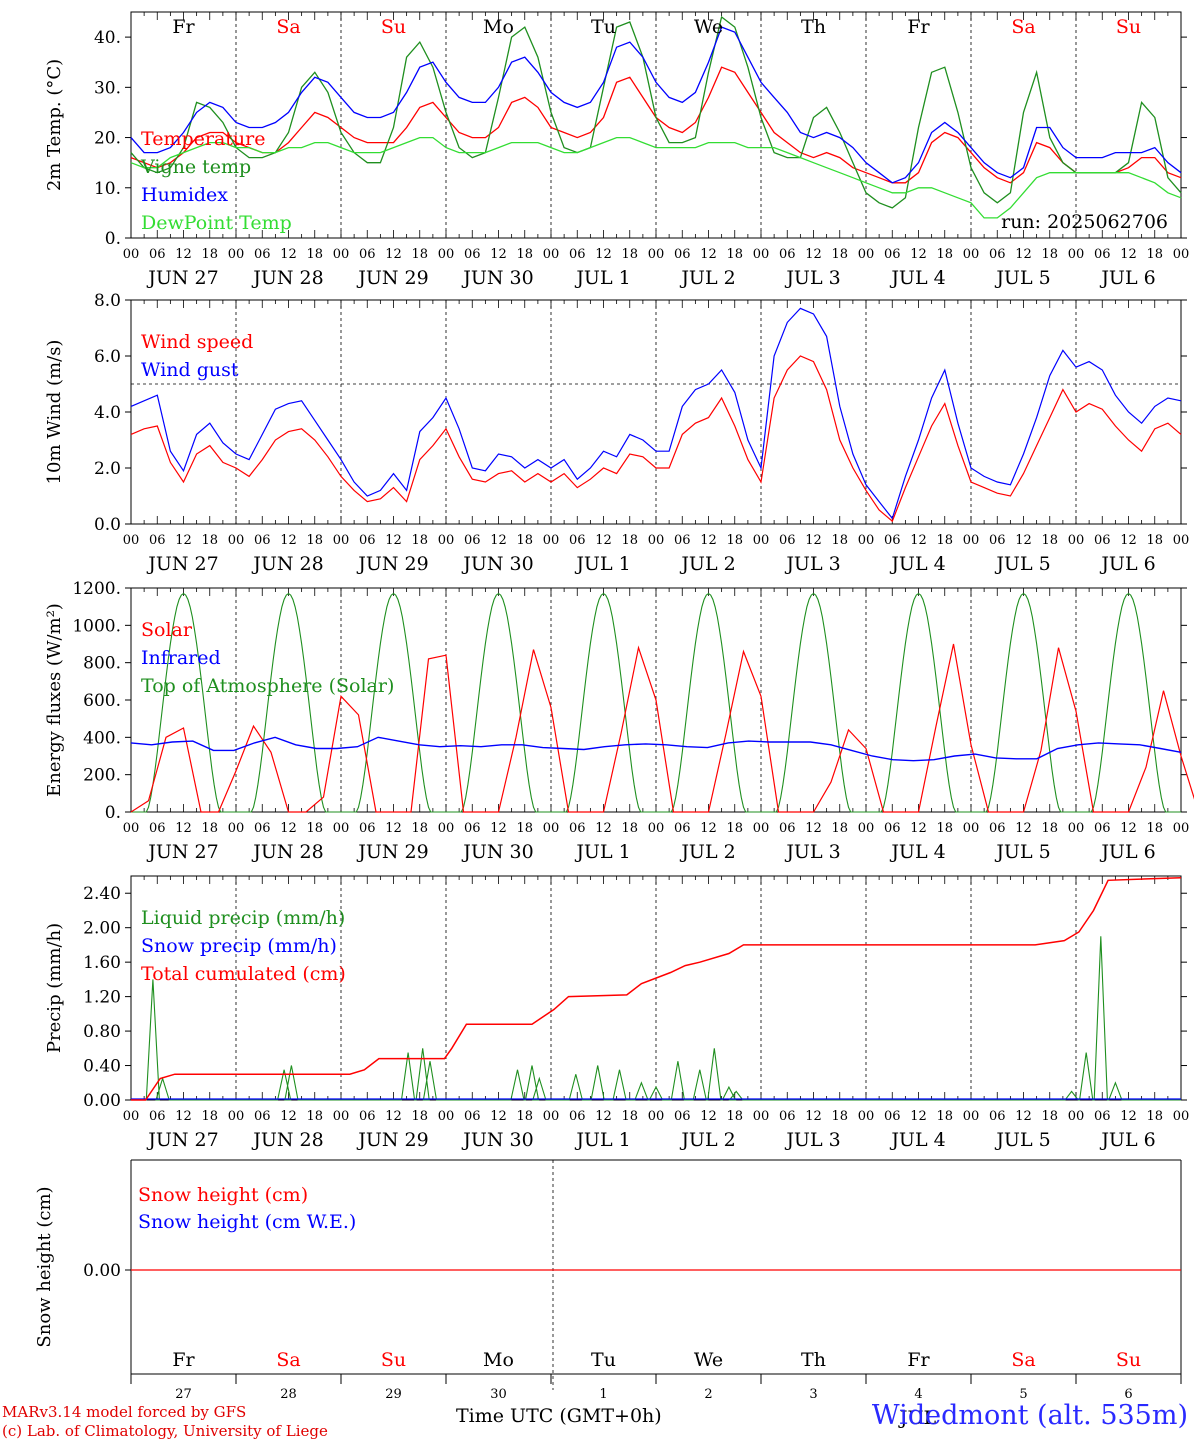 The height and width of the screenshot is (1441, 1194). I want to click on legend-entry: Solar, so click(167, 630).